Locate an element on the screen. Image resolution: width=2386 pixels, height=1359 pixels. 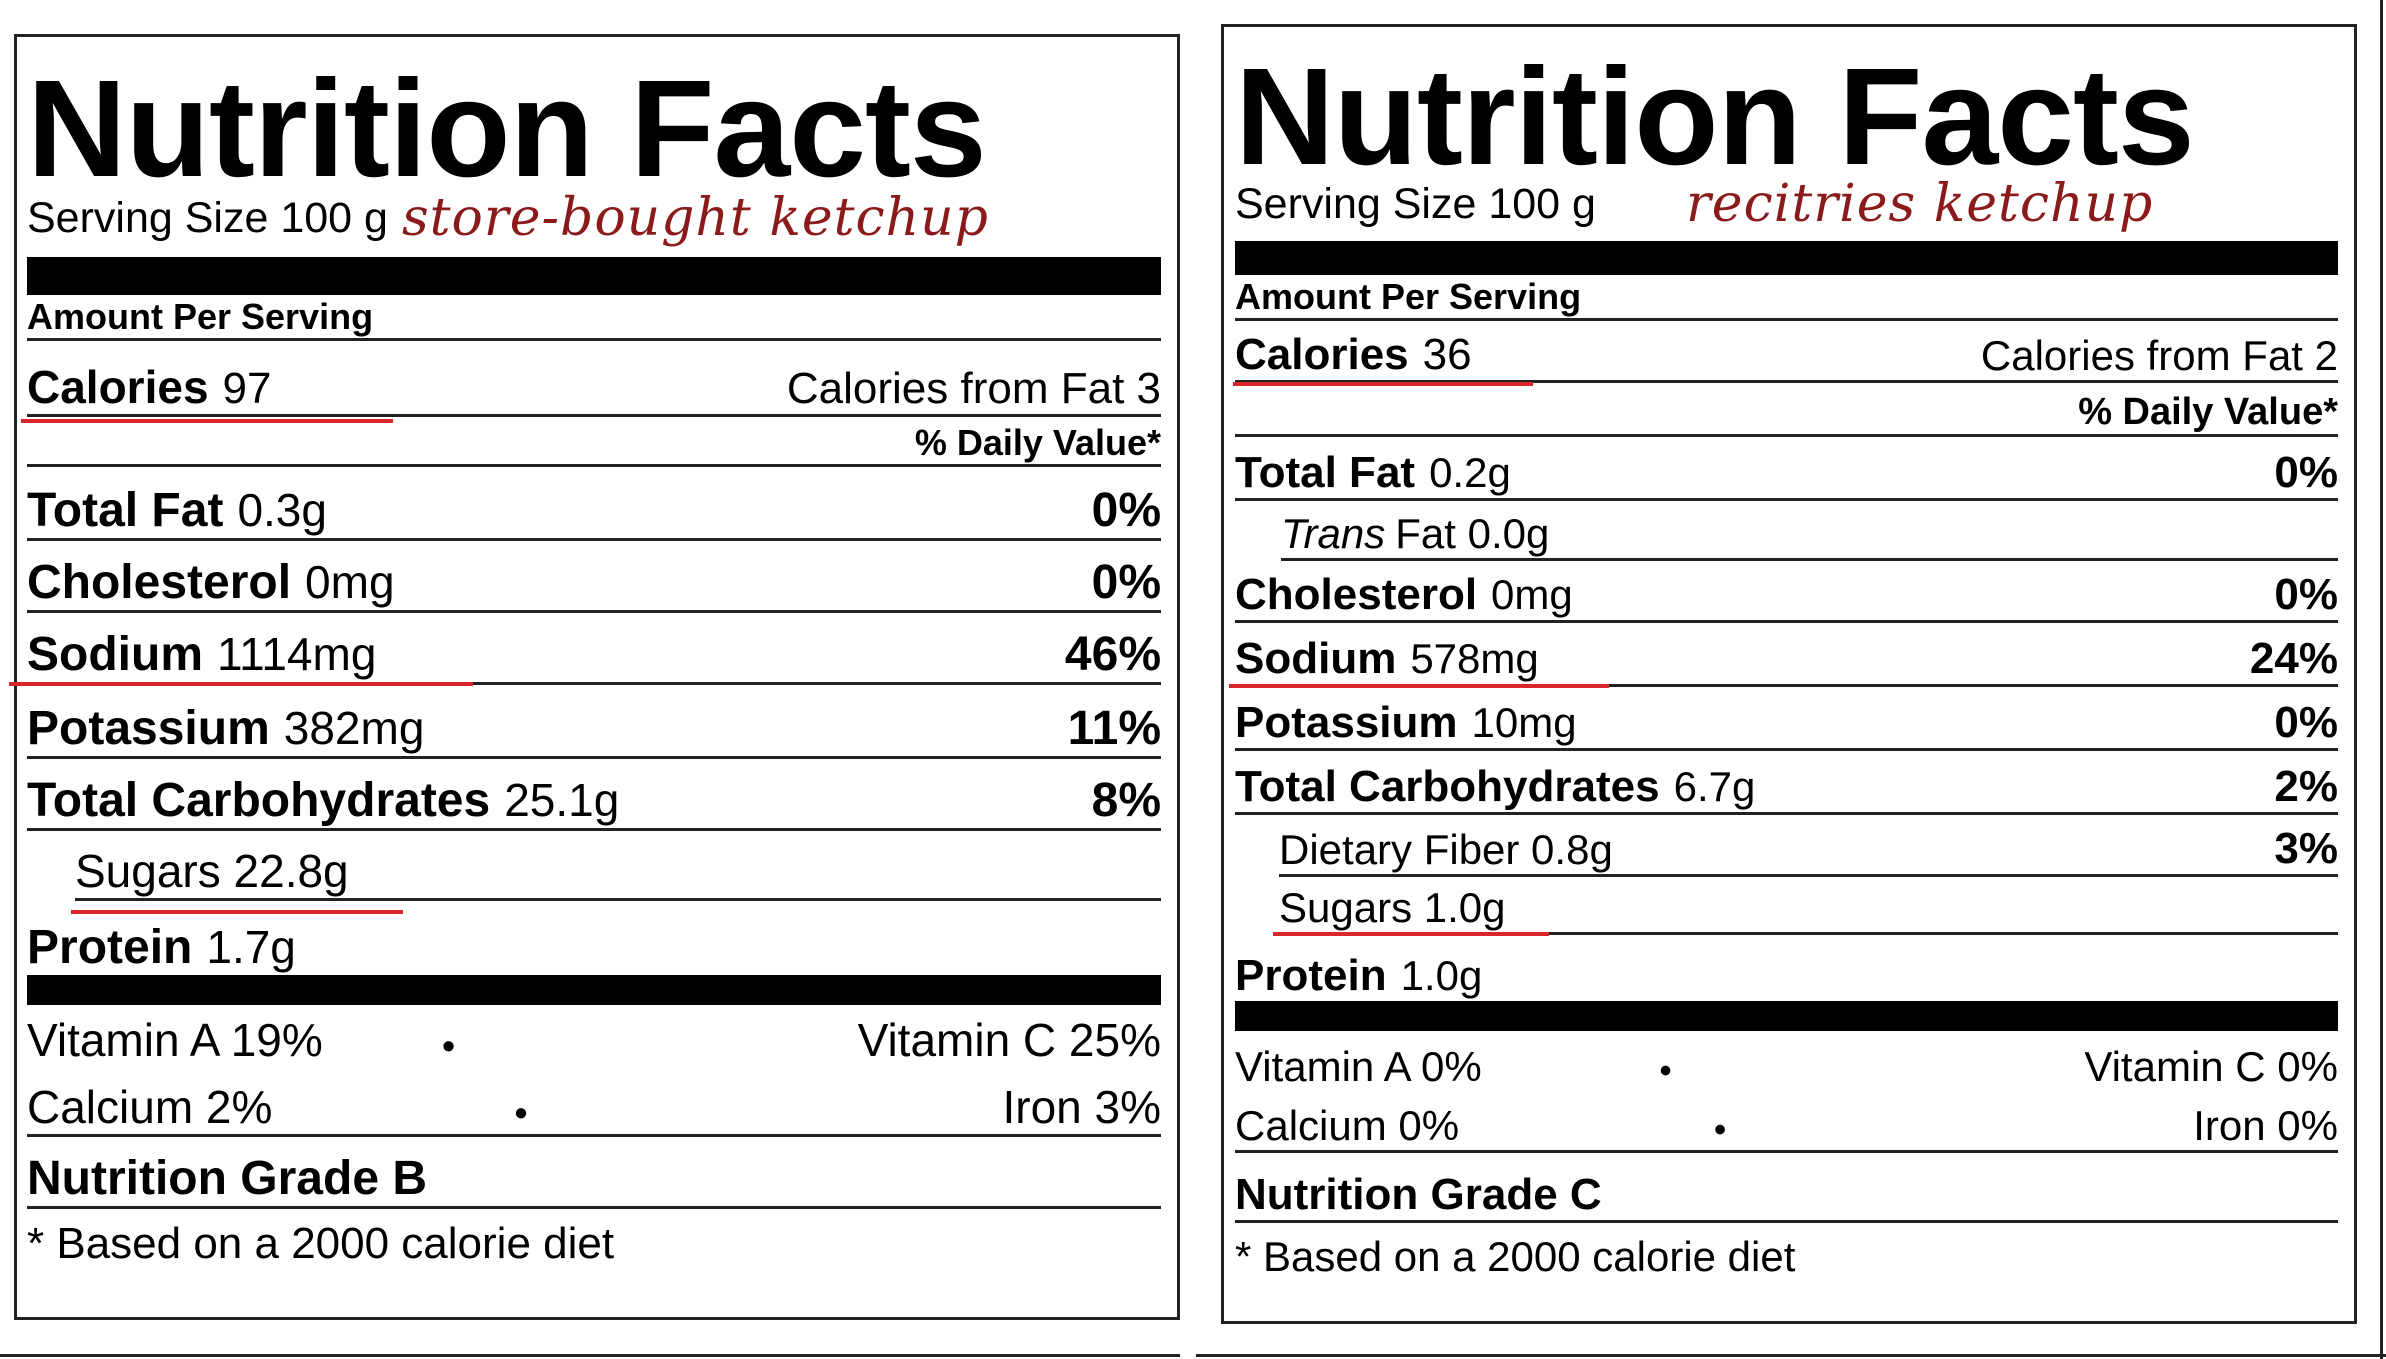
nutrient-percent: 8% is located at coordinates (1126, 800).